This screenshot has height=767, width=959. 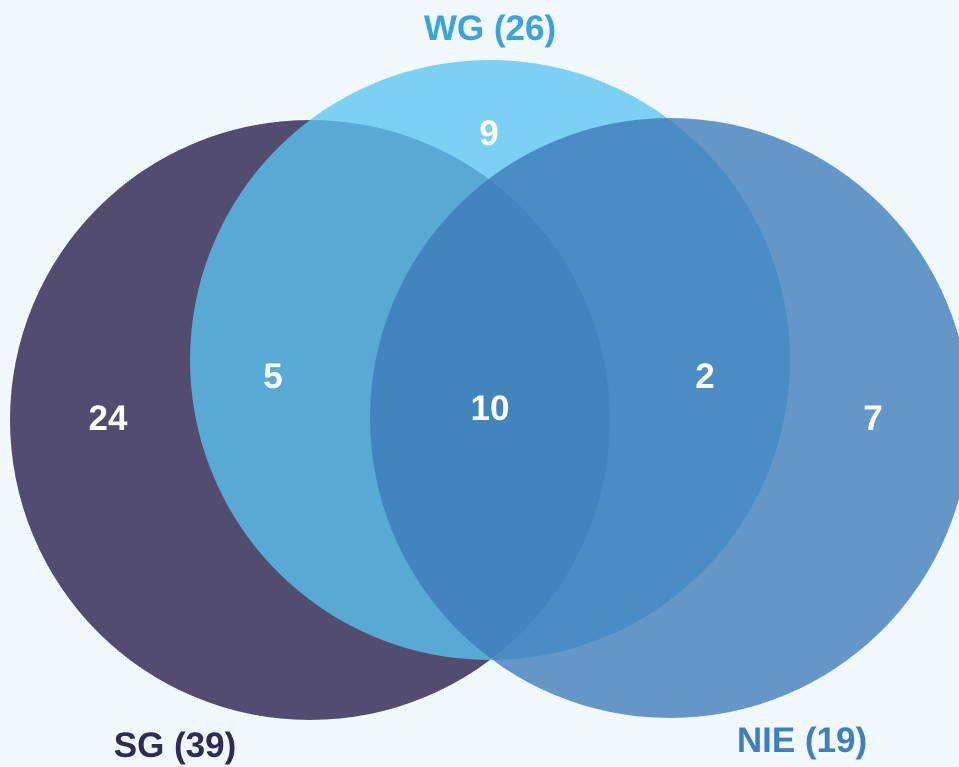 I want to click on set-label-nie: NIE (19), so click(x=802, y=740).